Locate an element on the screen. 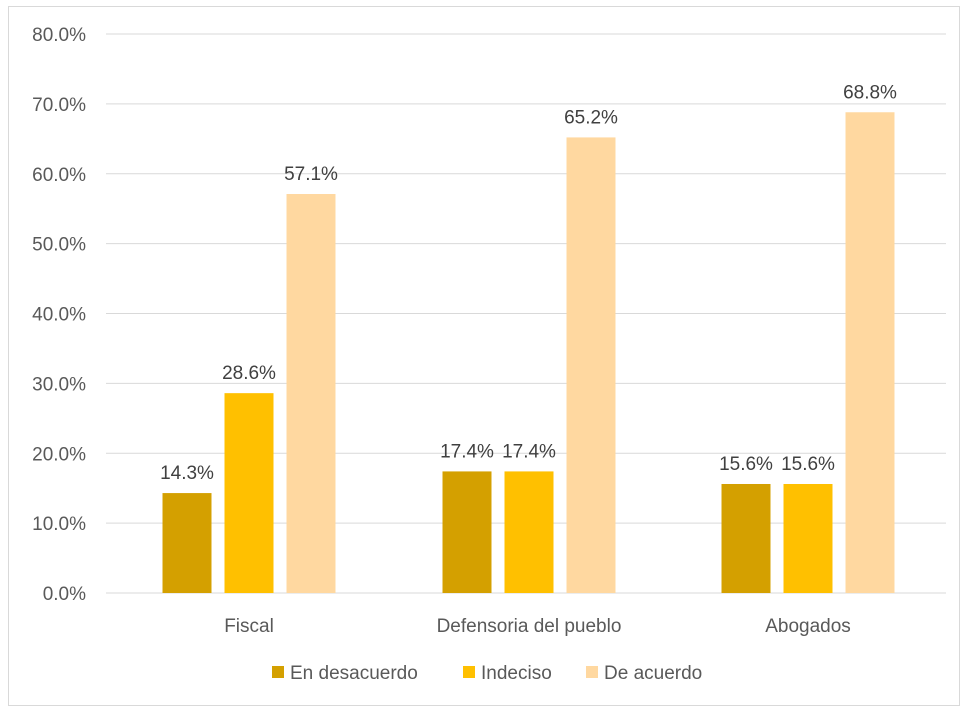  data-label: 14.3% is located at coordinates (187, 473).